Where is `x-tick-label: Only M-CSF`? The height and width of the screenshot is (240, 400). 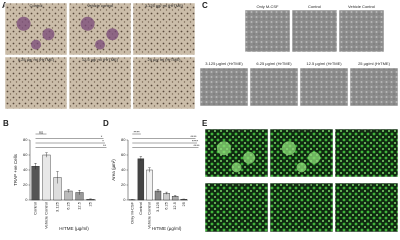 x-tick-label: Only M-CSF is located at coordinates (131, 212).